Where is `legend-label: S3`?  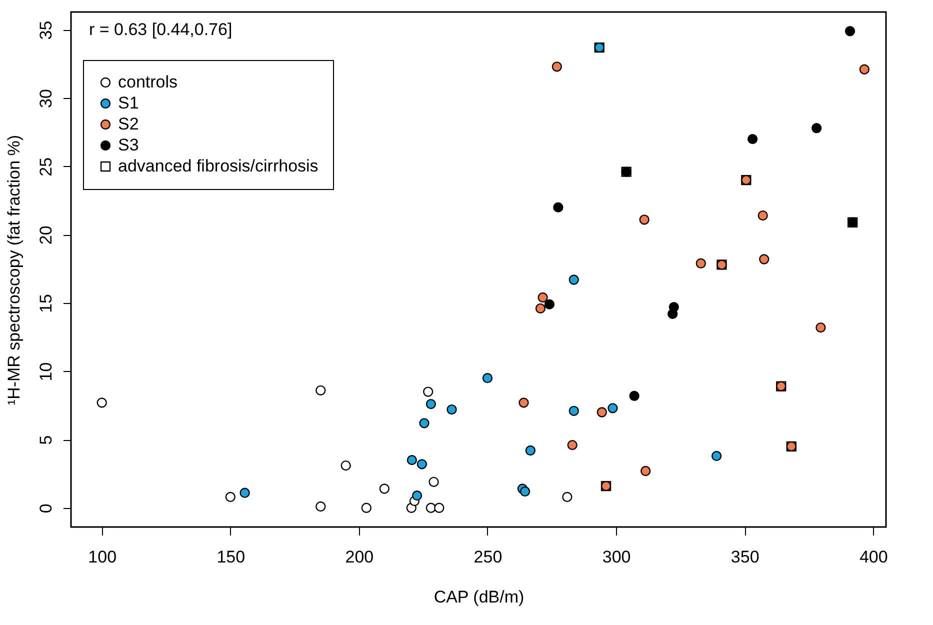
legend-label: S3 is located at coordinates (128, 145).